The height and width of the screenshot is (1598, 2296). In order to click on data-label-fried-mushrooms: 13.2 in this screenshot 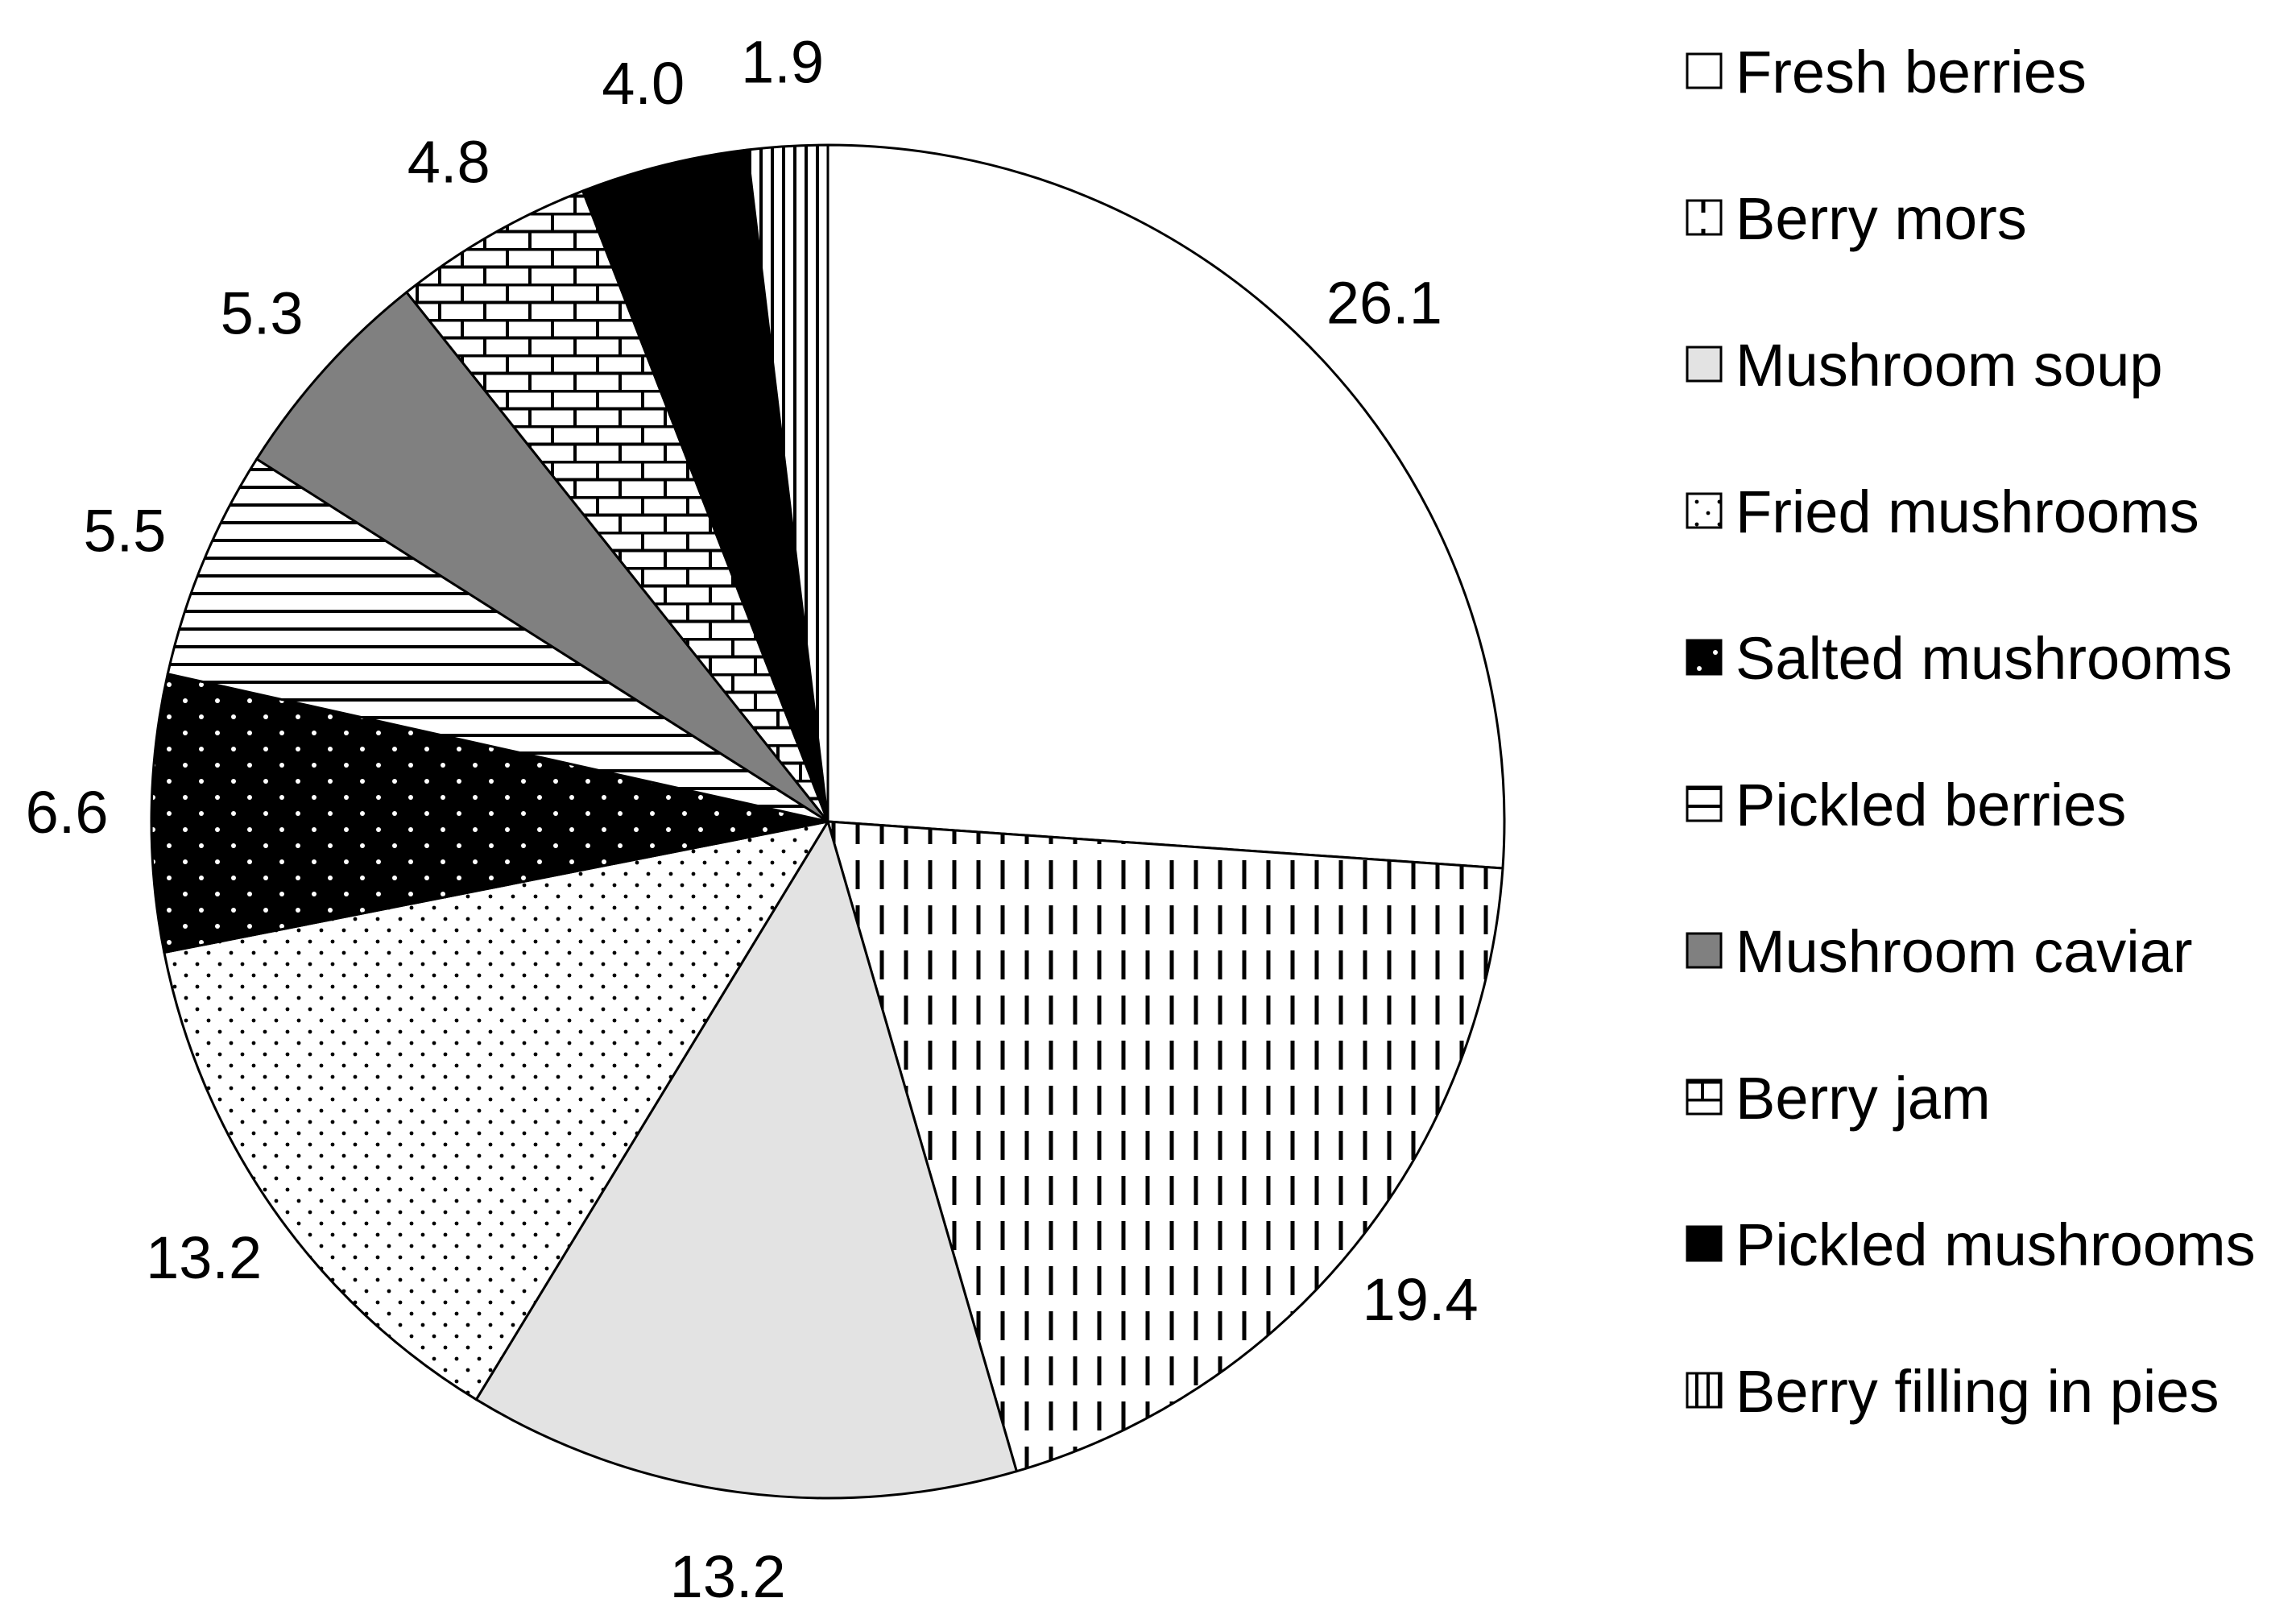, I will do `click(204, 1257)`.